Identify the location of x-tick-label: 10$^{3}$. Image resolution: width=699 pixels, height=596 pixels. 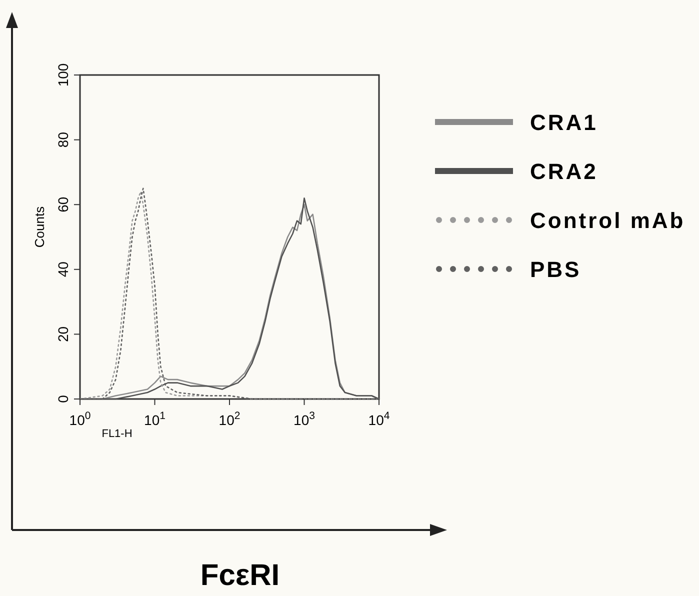
(305, 419).